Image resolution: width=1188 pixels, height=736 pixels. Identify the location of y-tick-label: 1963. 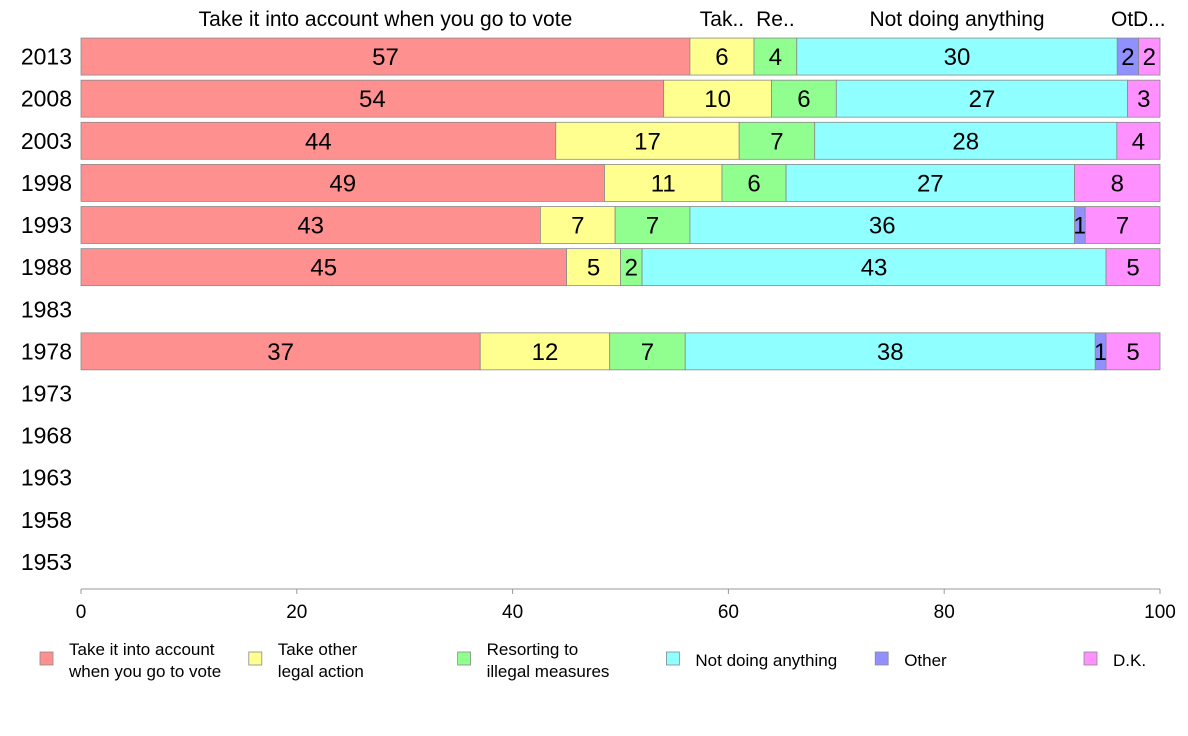
(46, 478).